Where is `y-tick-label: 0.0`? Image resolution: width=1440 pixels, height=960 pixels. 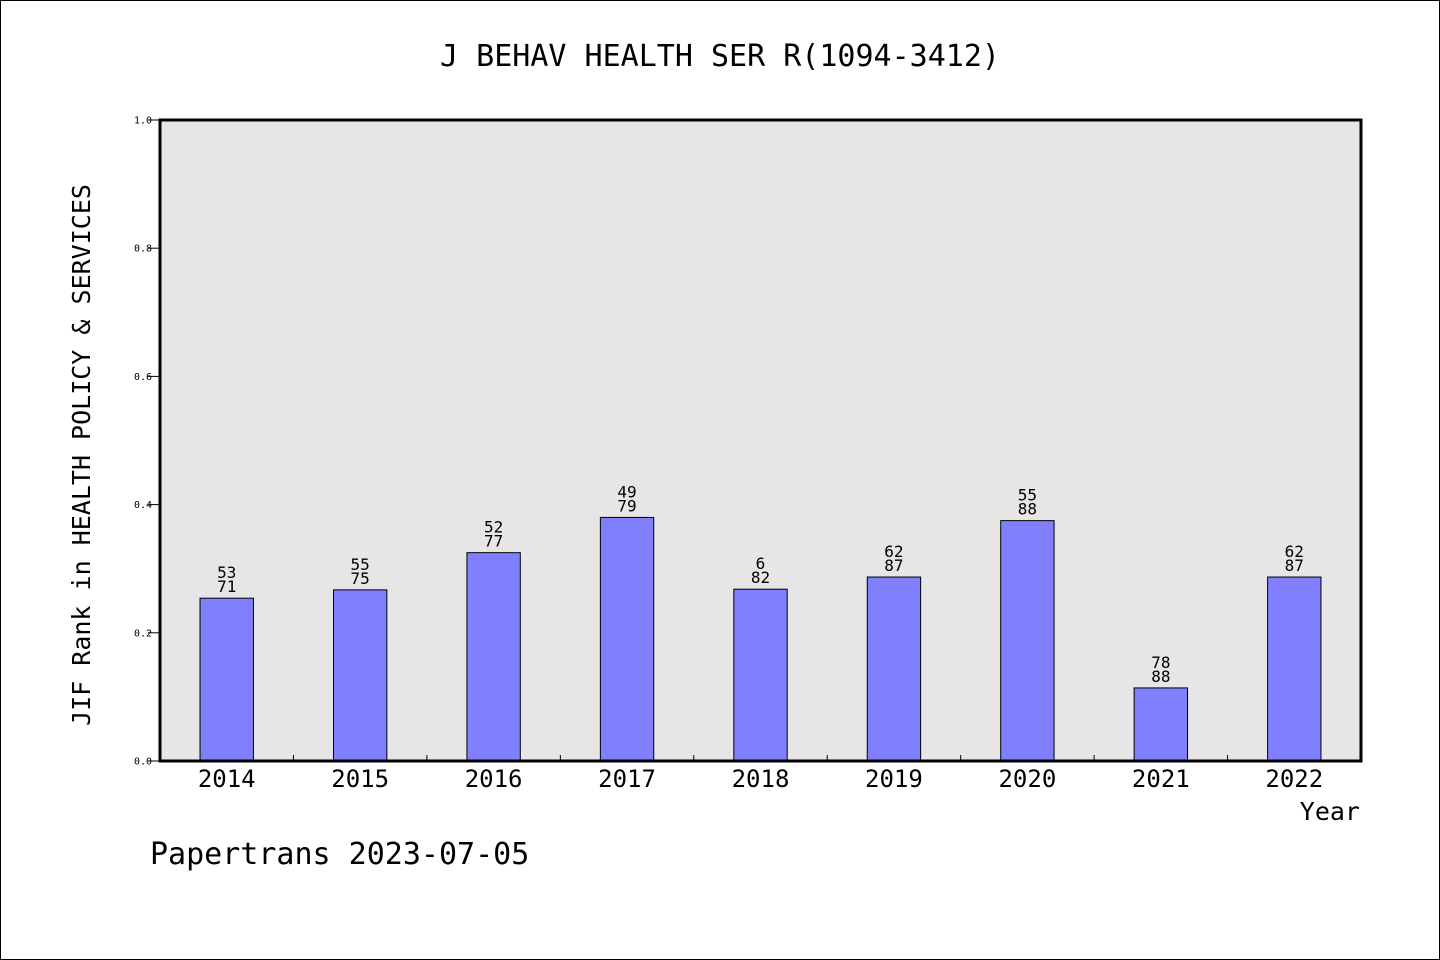
y-tick-label: 0.0 is located at coordinates (143, 762).